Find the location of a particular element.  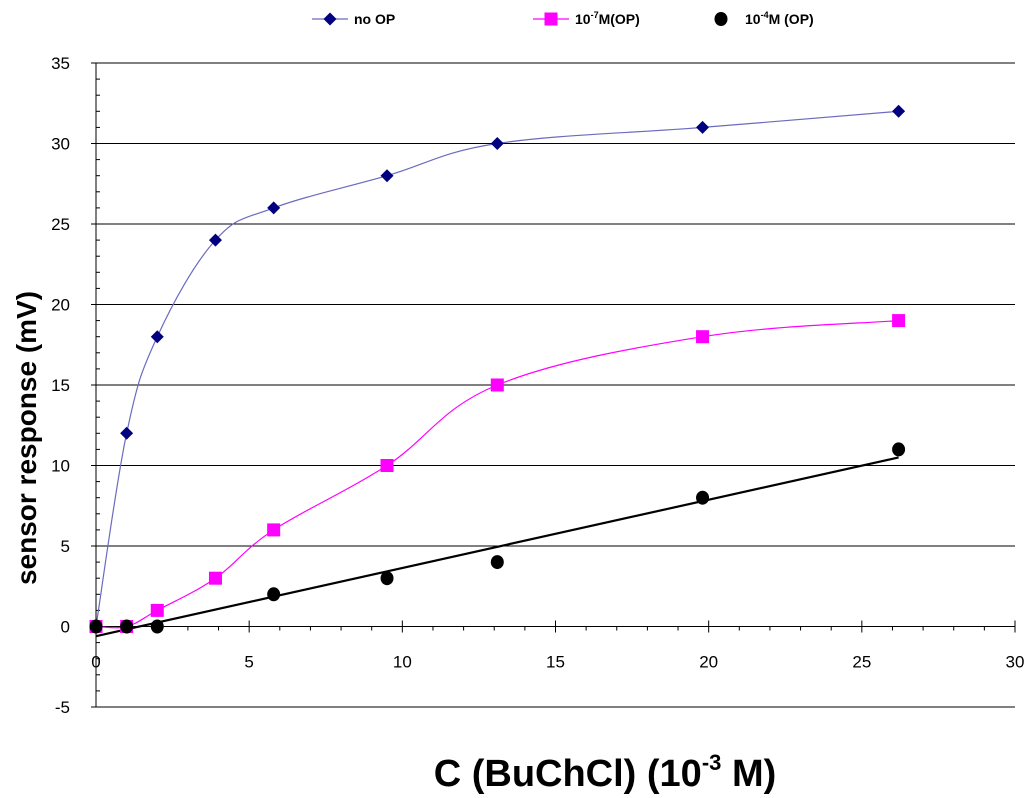

y-tick-label: 30 is located at coordinates (60, 144).